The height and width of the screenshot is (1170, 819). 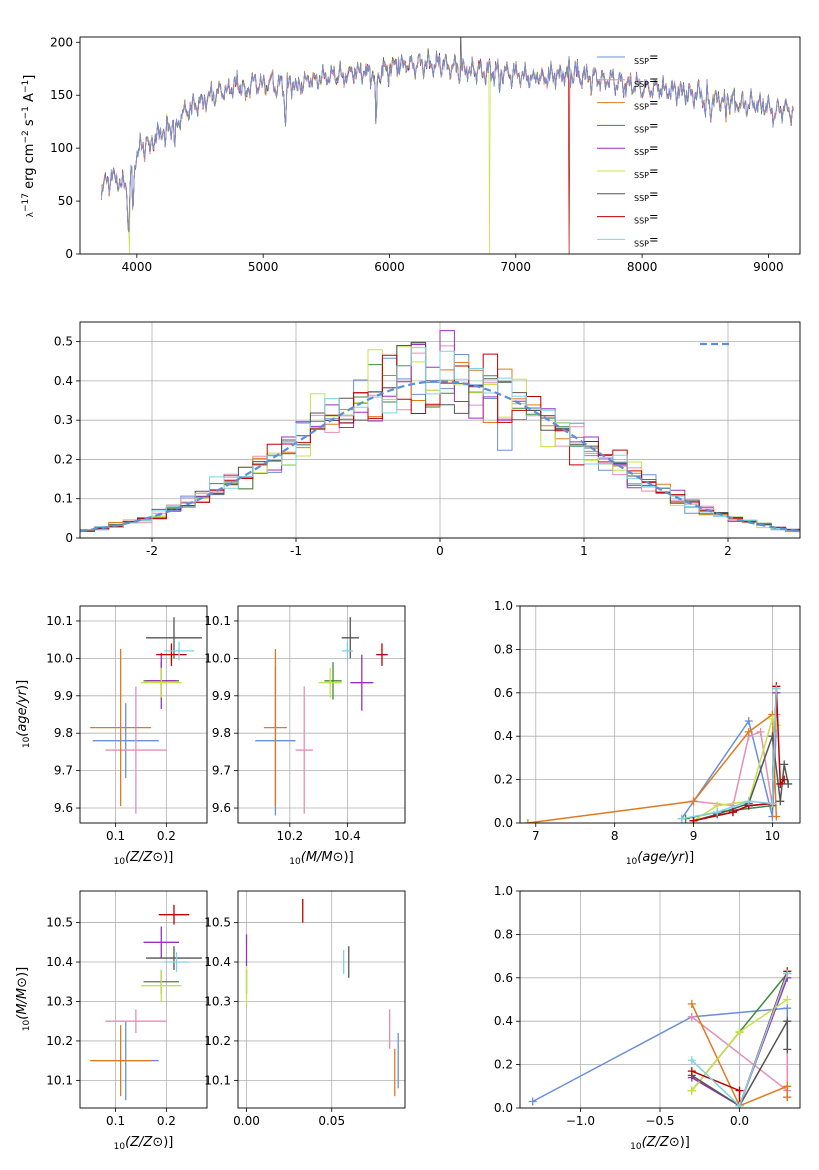 I want to click on y-axis-label-part: erg cm, so click(x=29, y=168).